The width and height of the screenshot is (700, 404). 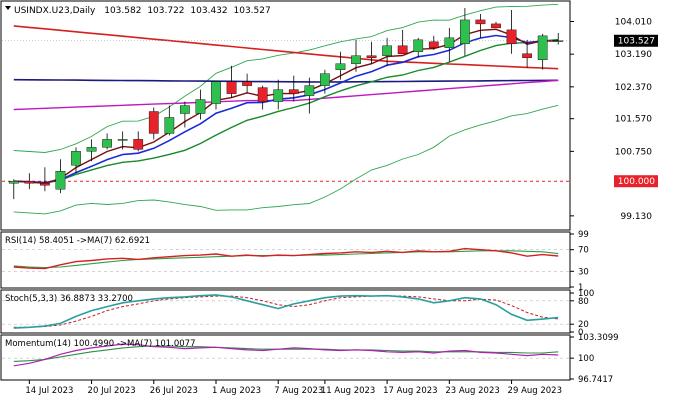 I want to click on current-price-box, so click(x=636, y=40).